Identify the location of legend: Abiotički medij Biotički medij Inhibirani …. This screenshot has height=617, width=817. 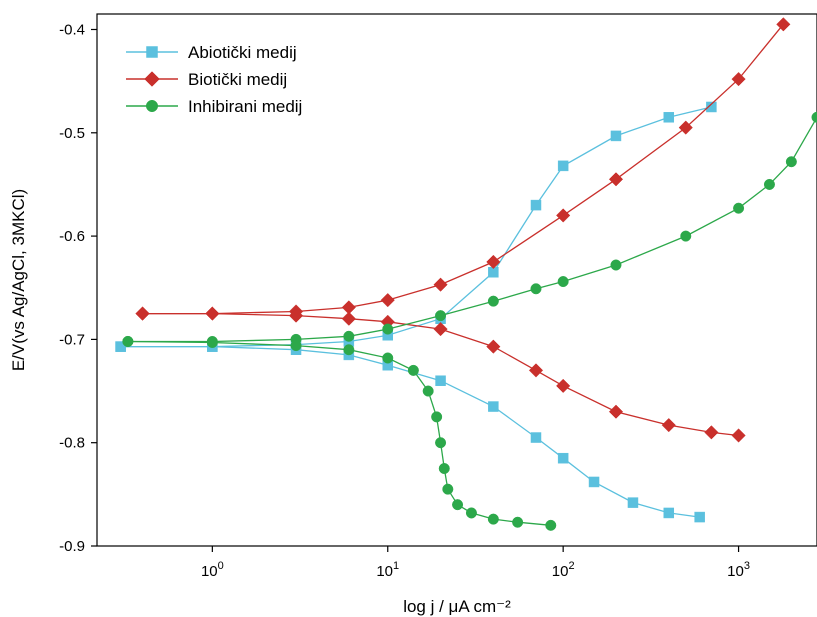
(214, 79).